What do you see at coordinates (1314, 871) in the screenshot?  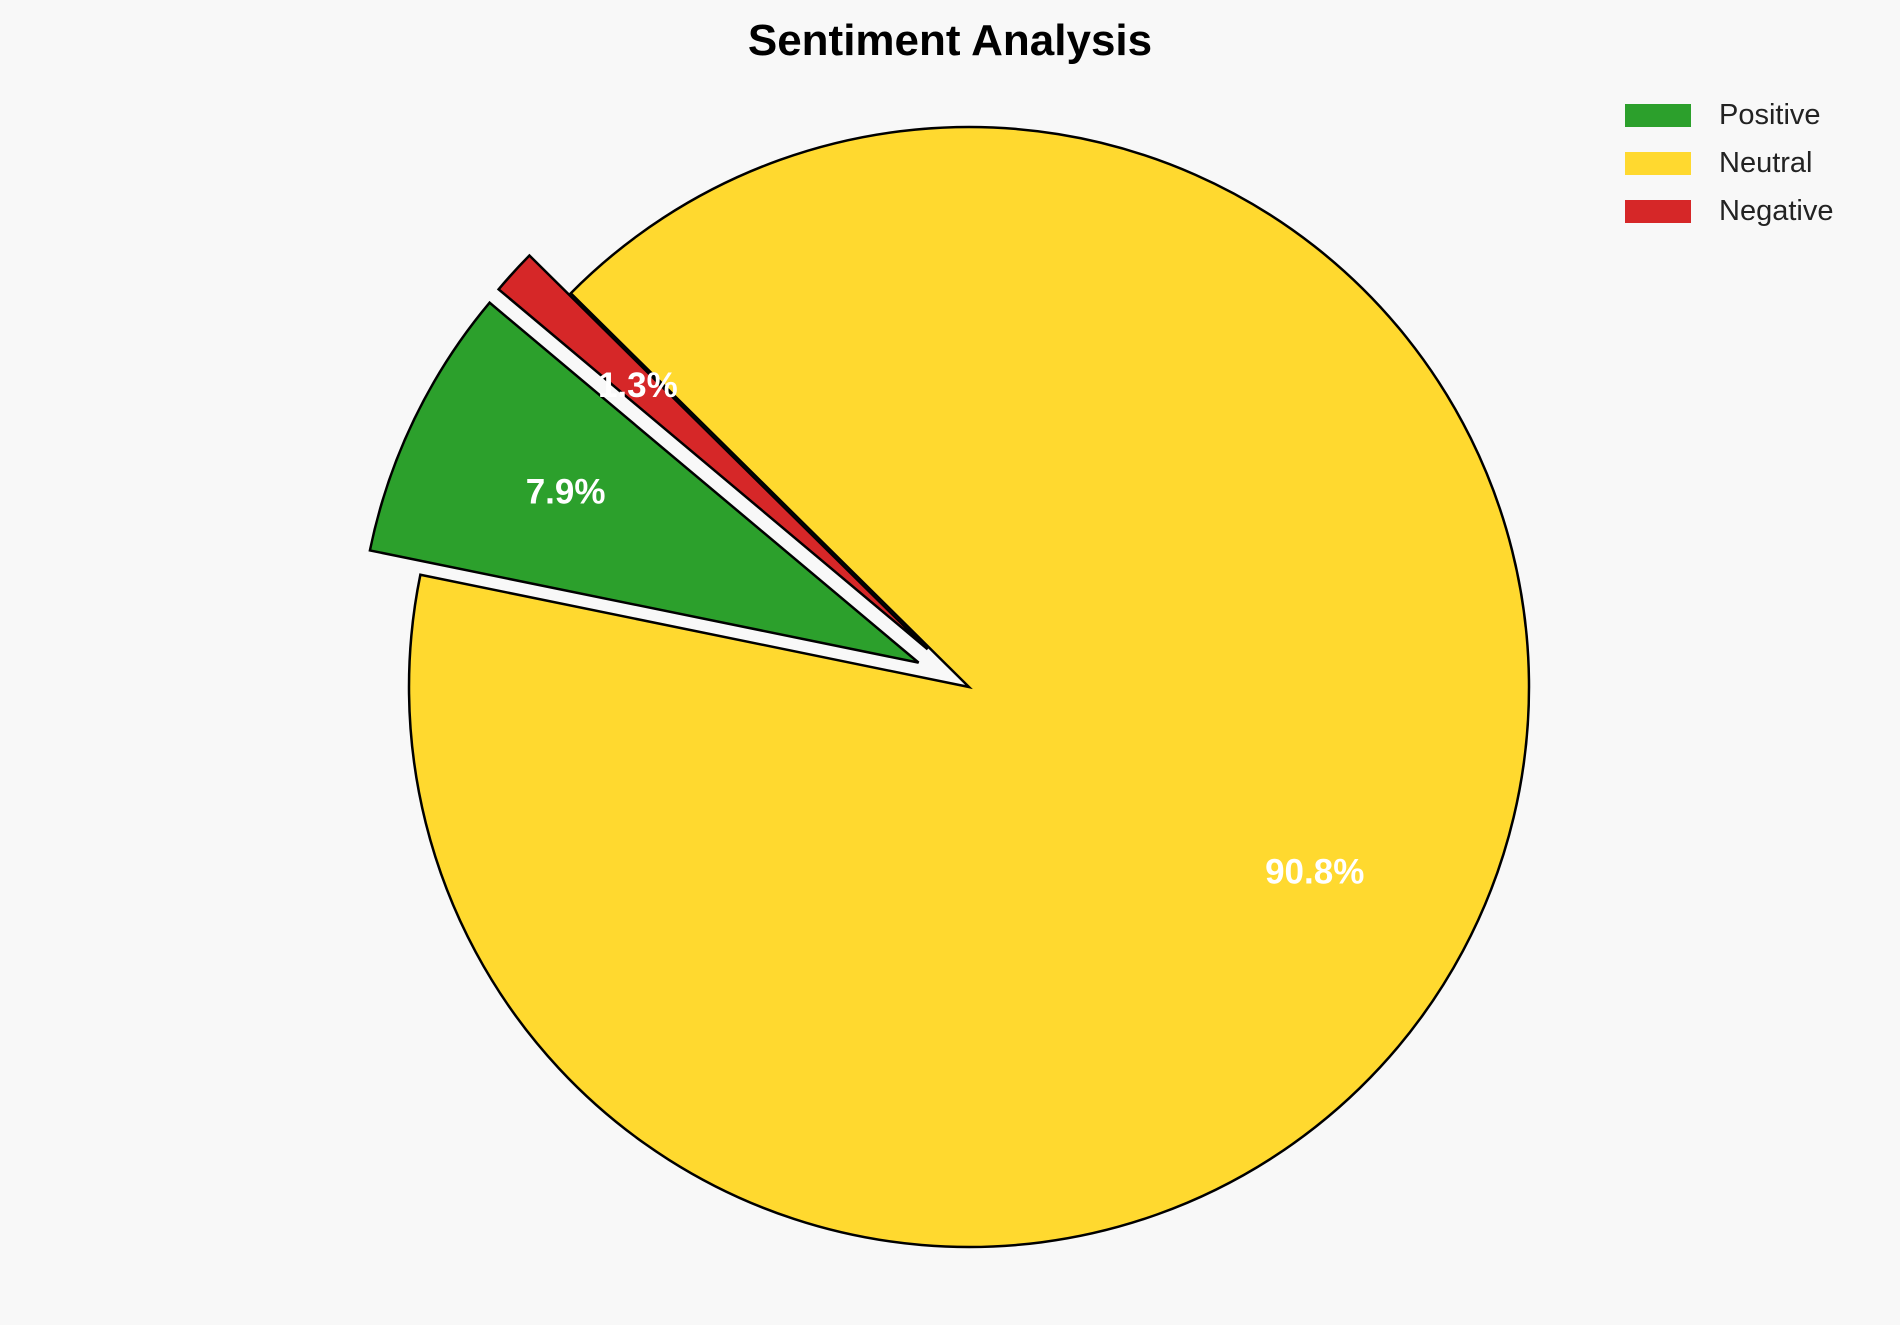 I see `pct-label-neutral: 90.8%` at bounding box center [1314, 871].